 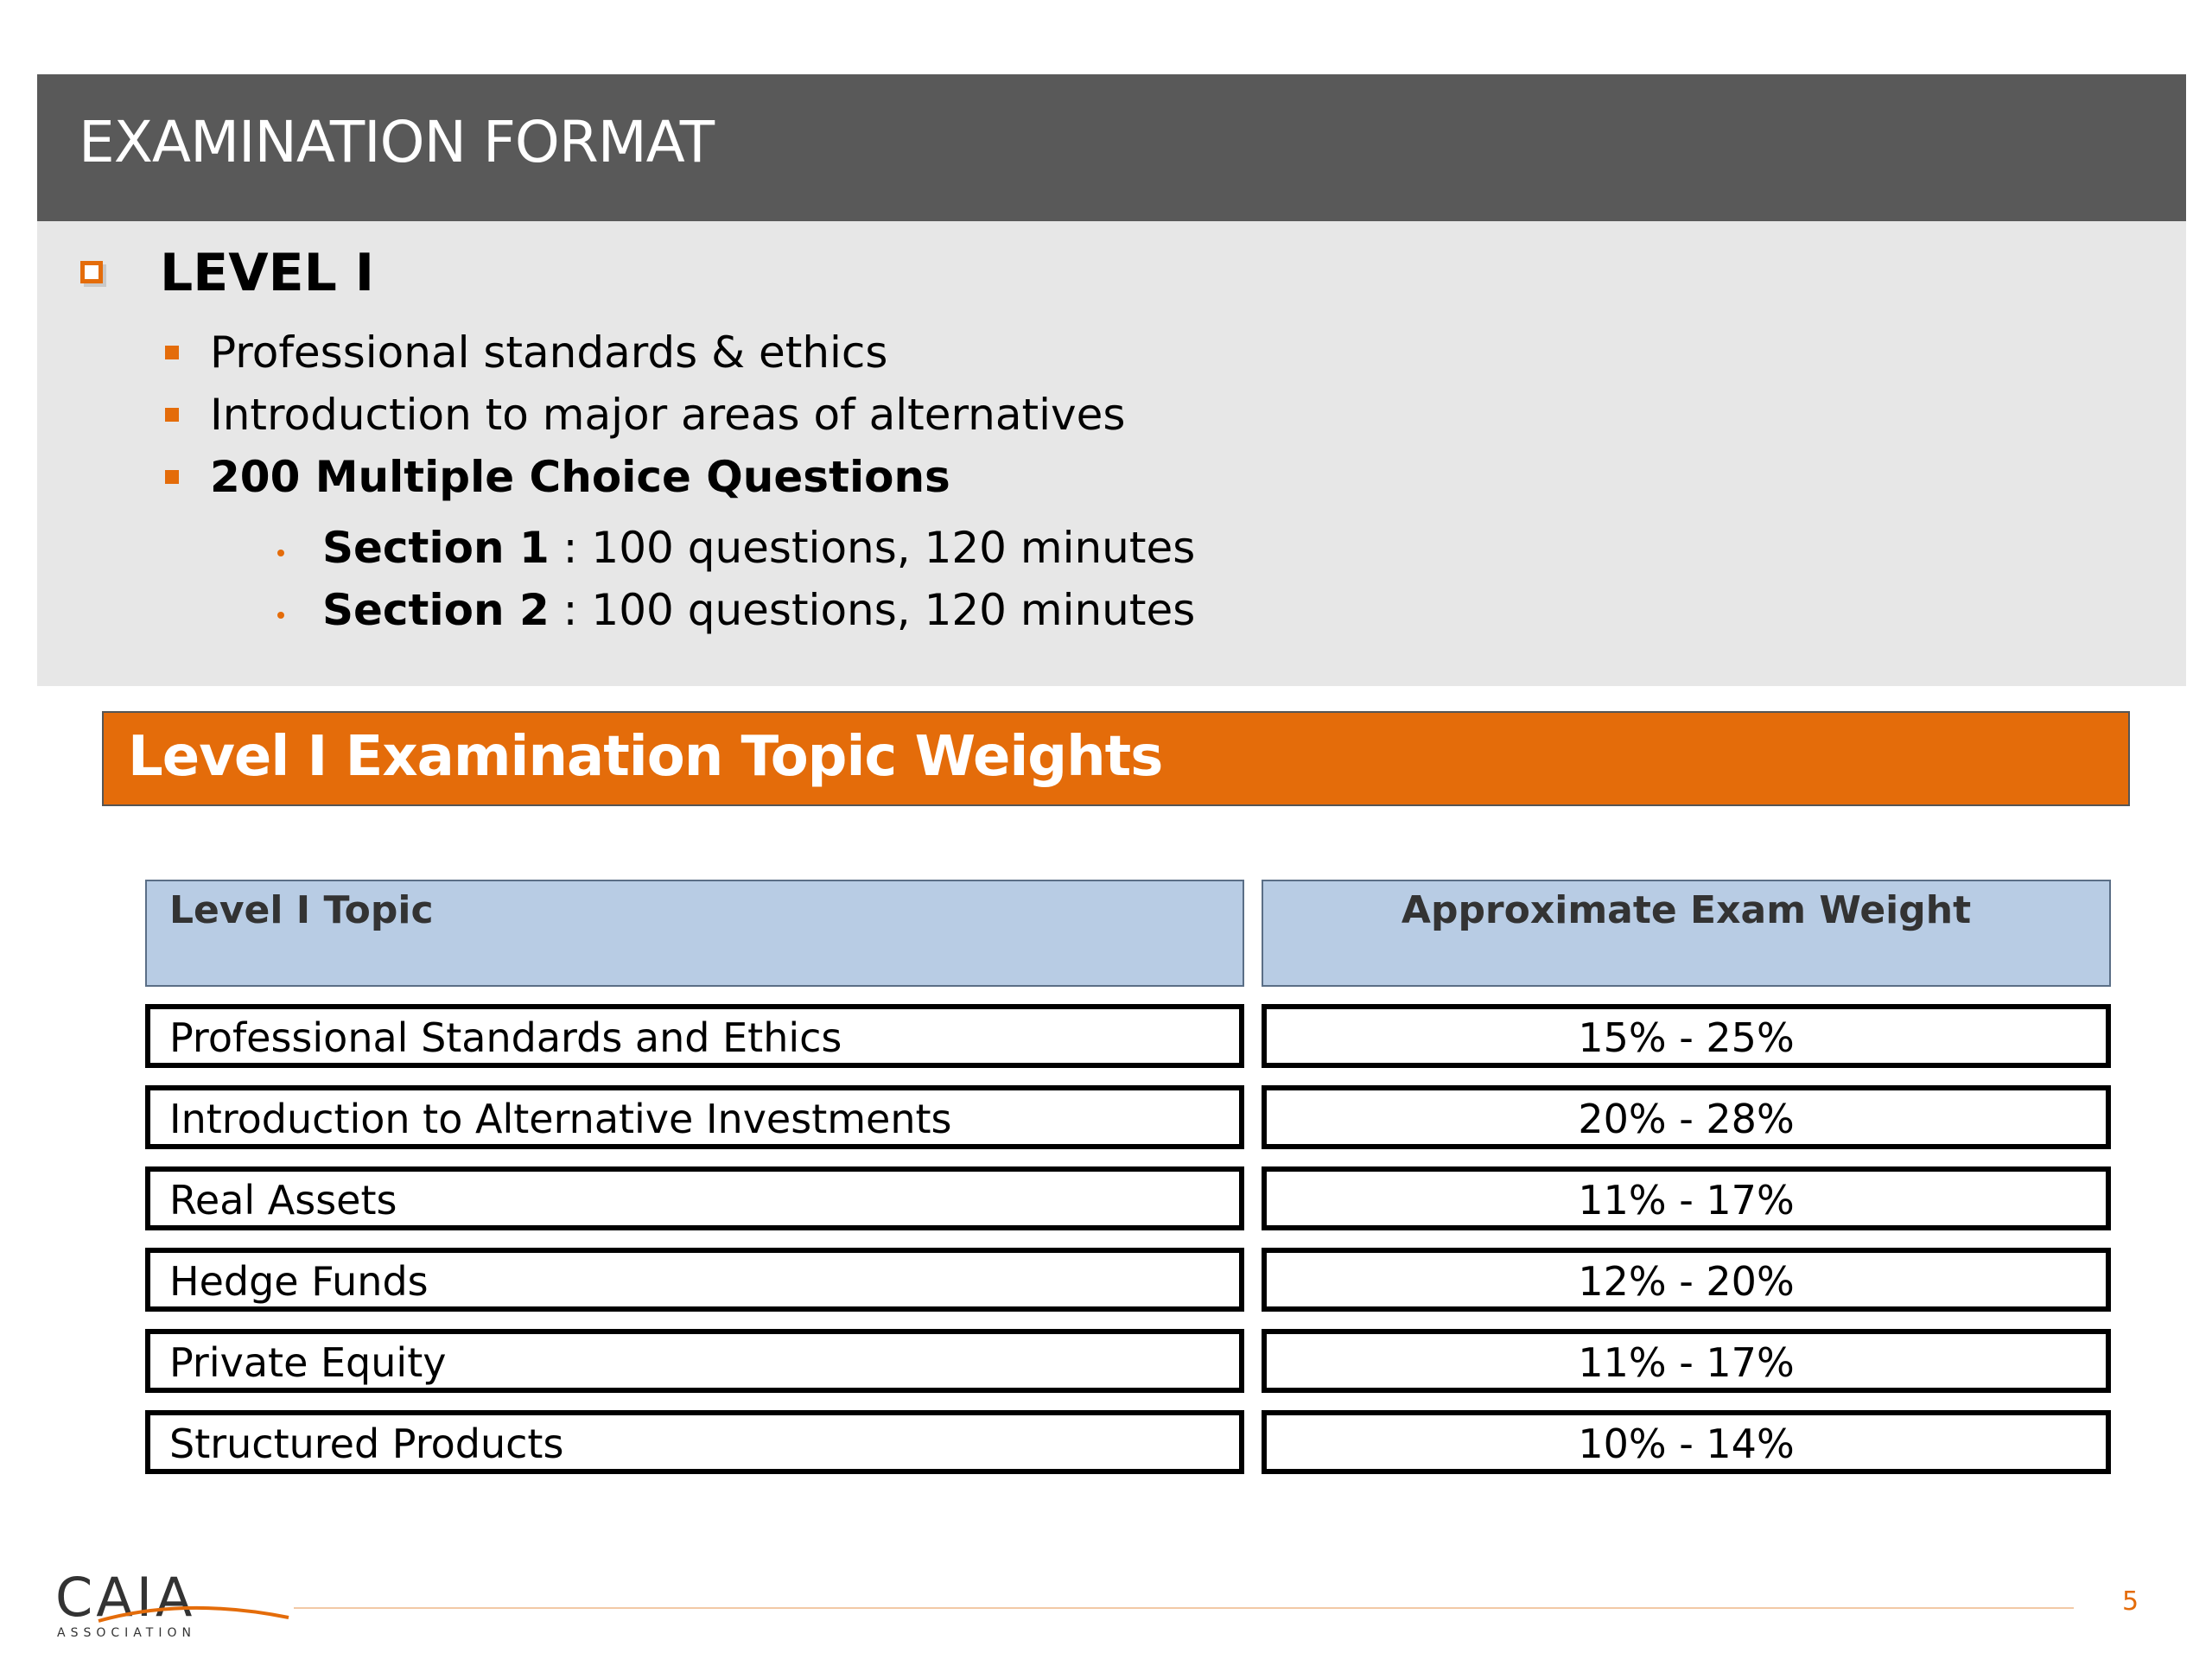 What do you see at coordinates (645, 757) in the screenshot?
I see `topic-weights-title: Level I Examination Topic Weights` at bounding box center [645, 757].